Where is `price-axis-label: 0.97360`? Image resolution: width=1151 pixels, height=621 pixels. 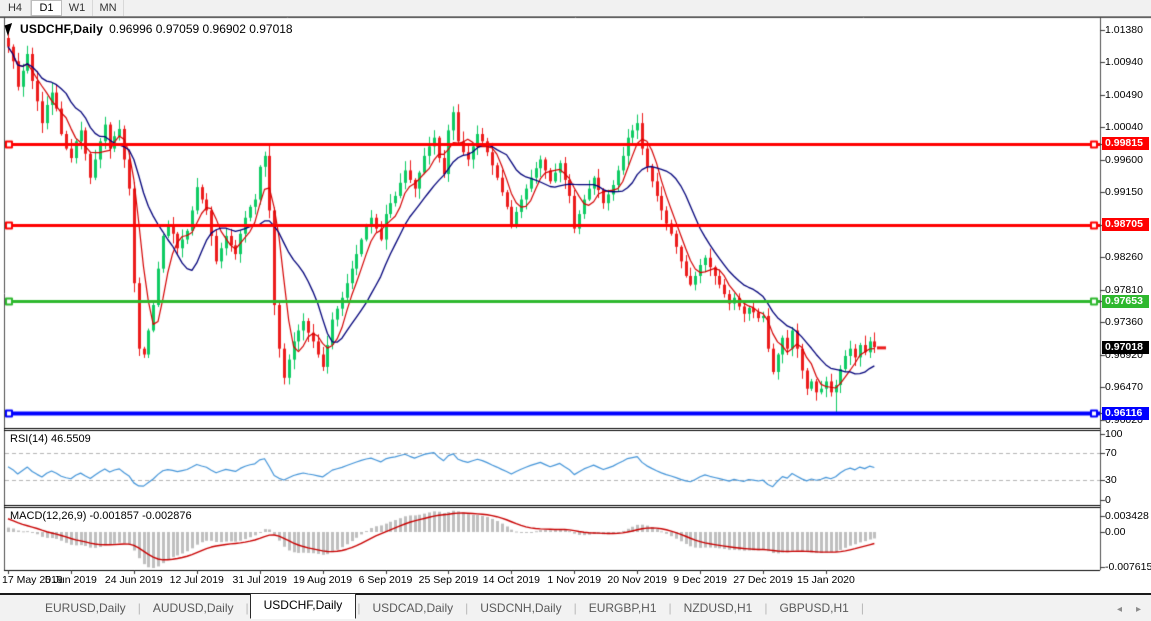 price-axis-label: 0.97360 is located at coordinates (1124, 322).